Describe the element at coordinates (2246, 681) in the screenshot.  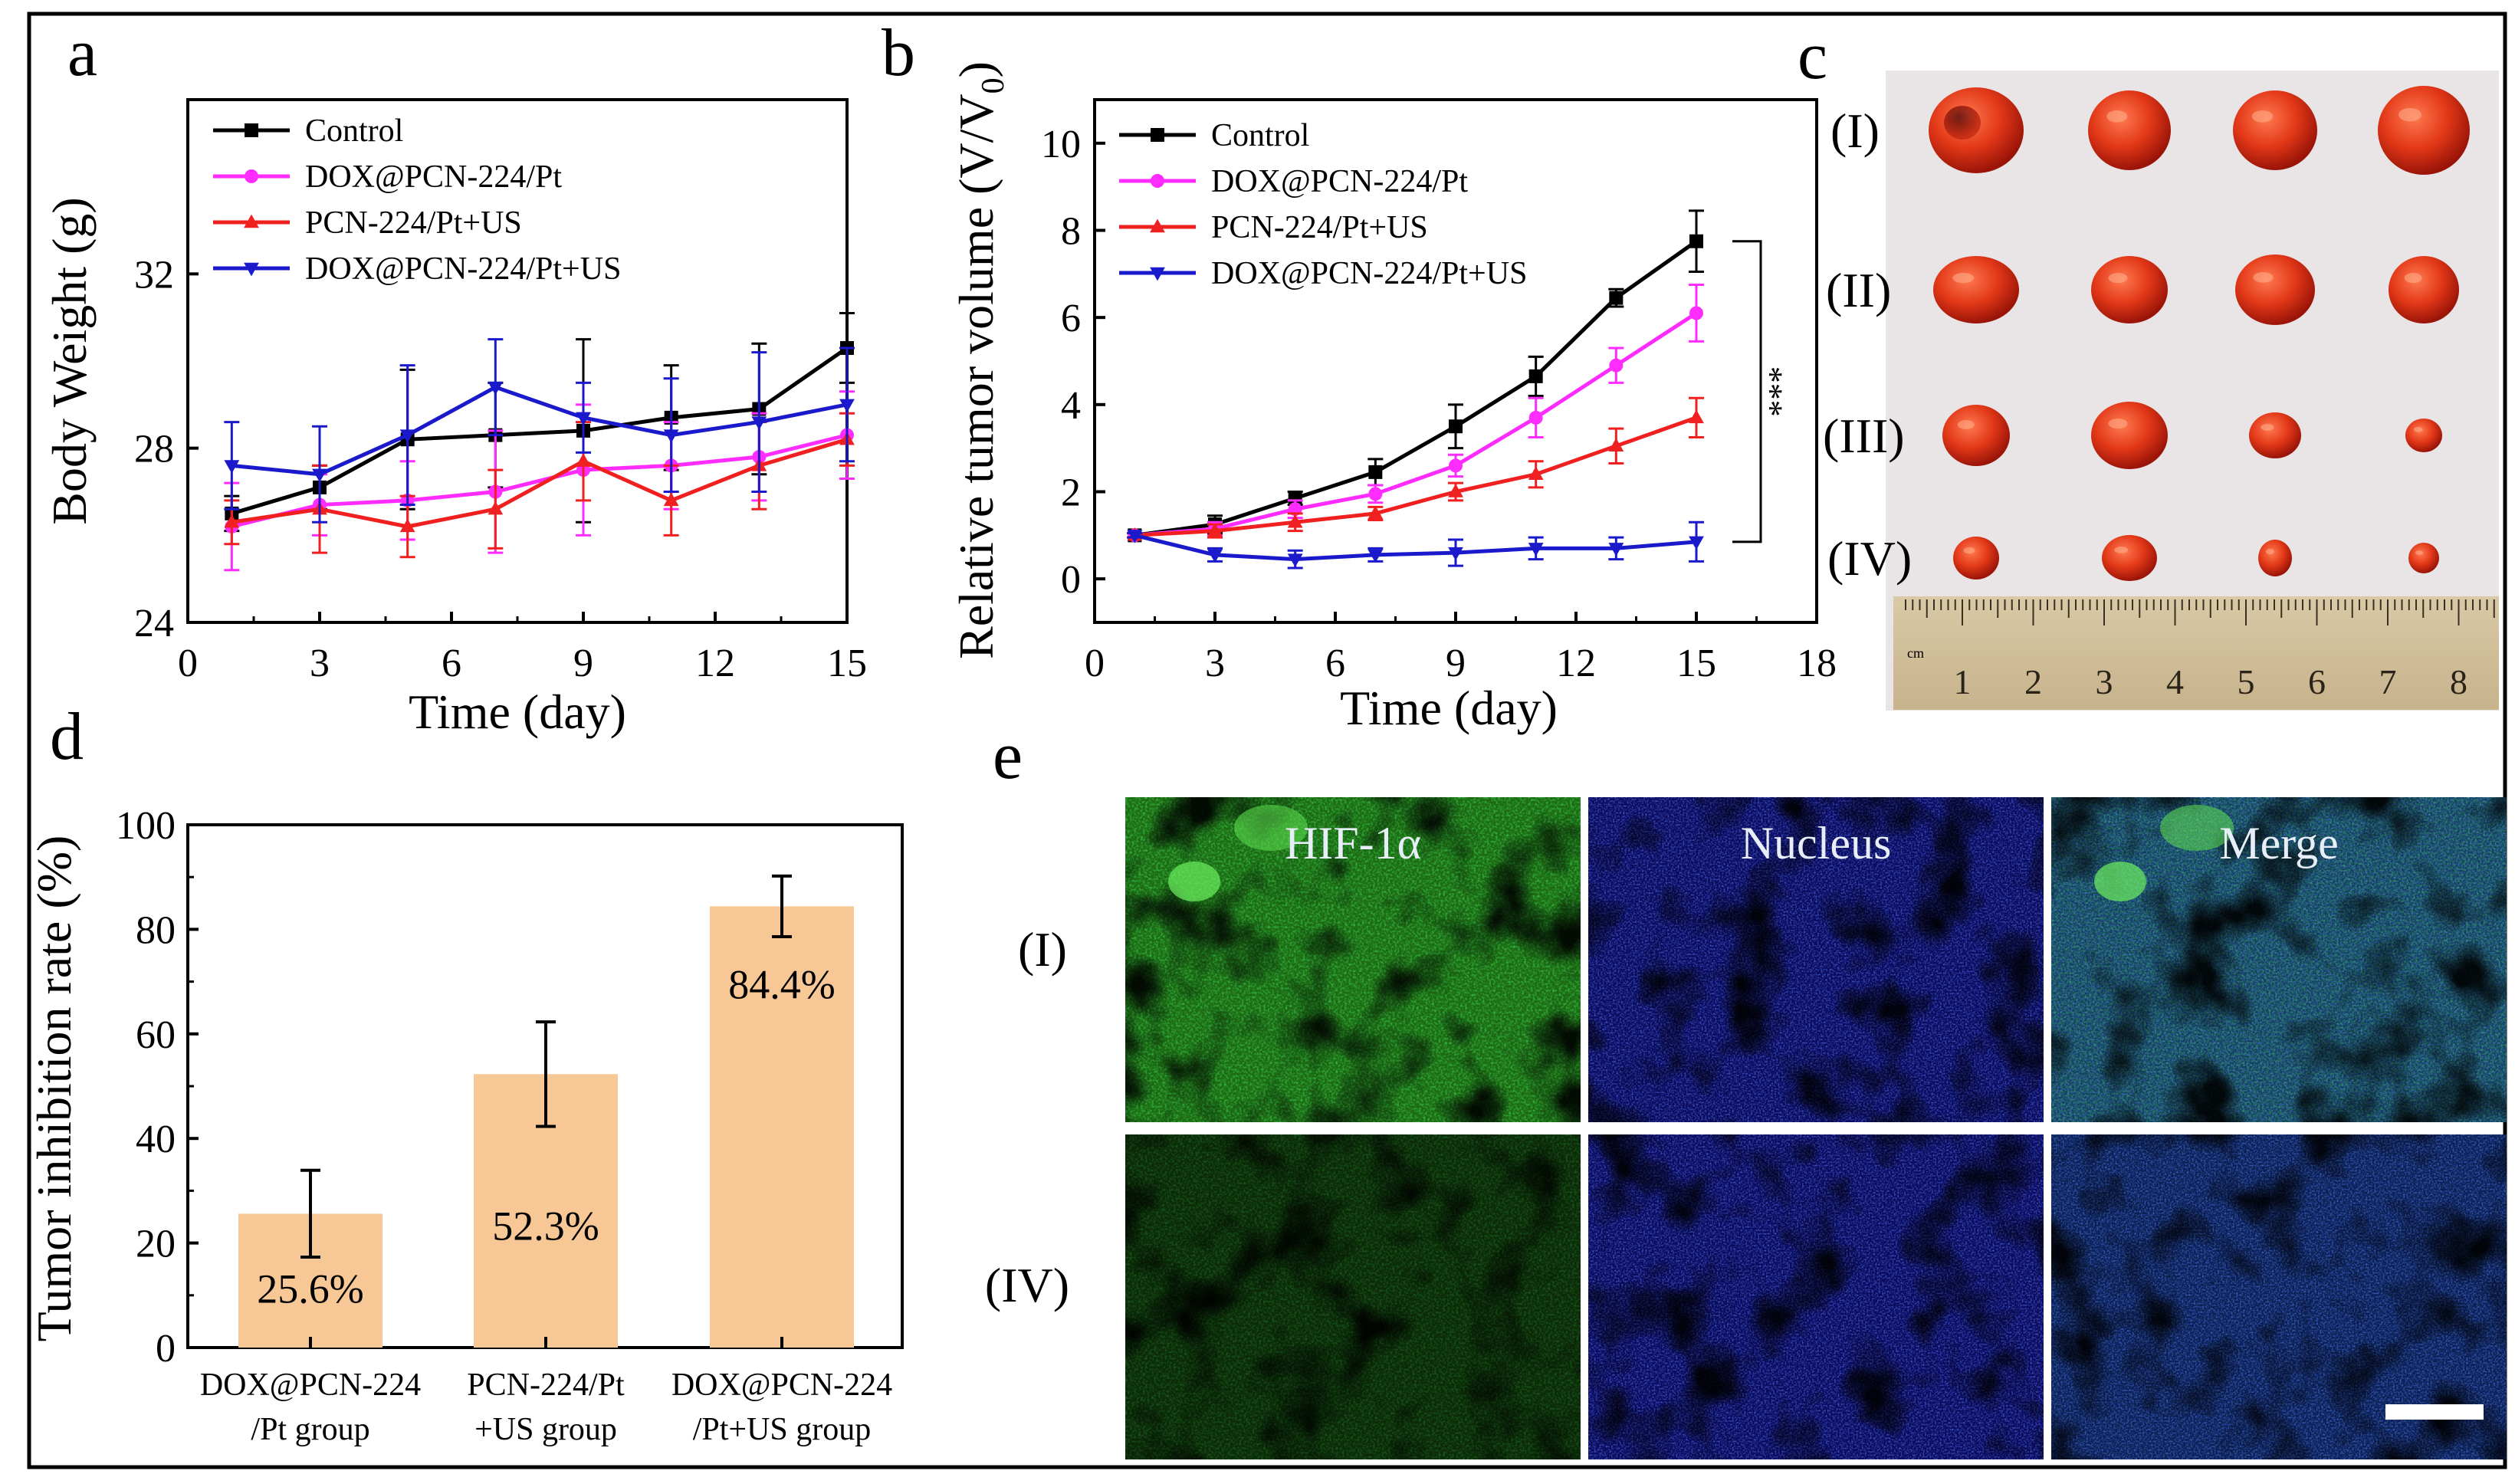
I see `ruler-number: 5` at that location.